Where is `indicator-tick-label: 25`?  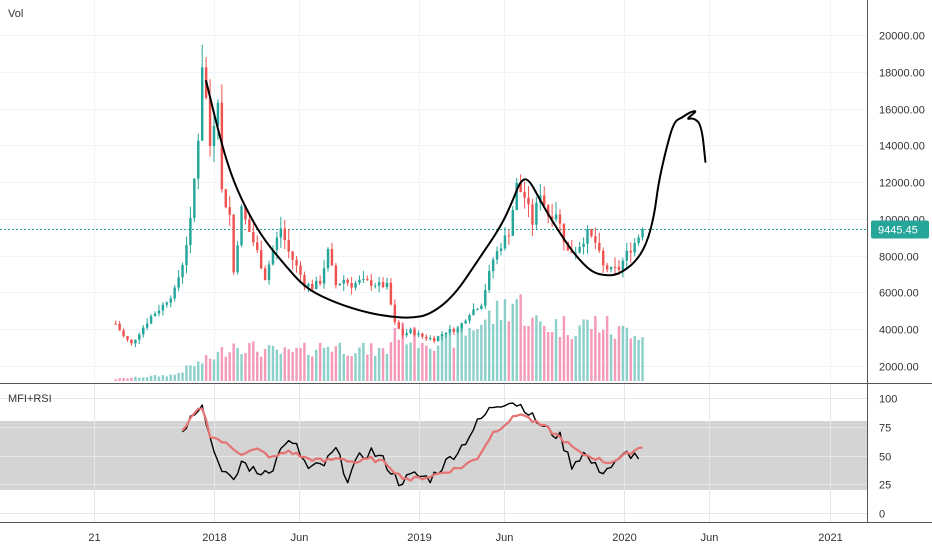 indicator-tick-label: 25 is located at coordinates (885, 486).